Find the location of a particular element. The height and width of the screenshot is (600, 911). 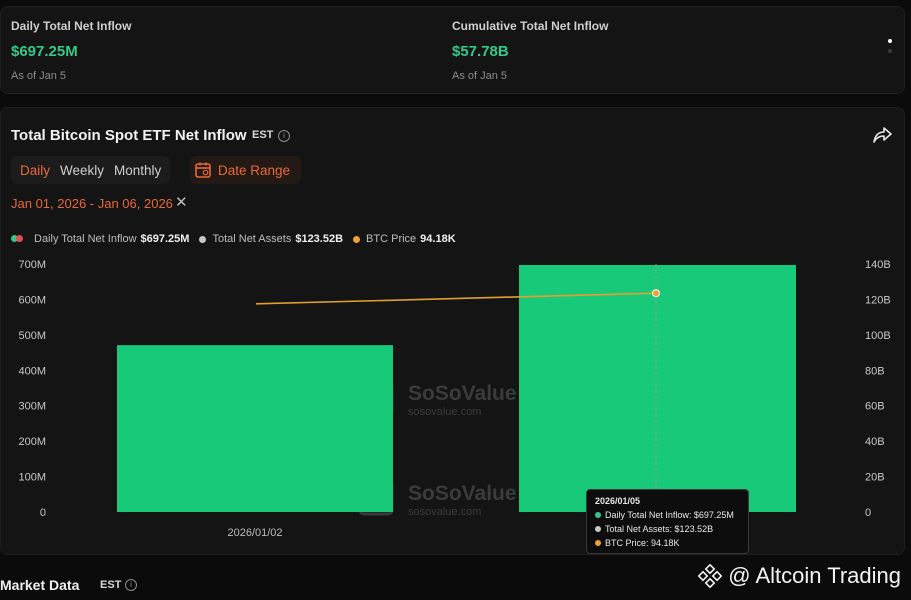

legend-label: Total Net Assets is located at coordinates (252, 239).